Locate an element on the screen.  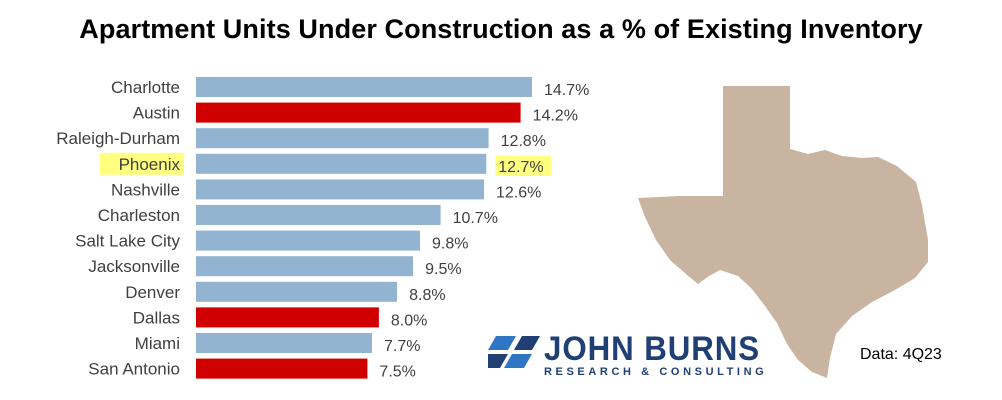
value-label-austin: 14.2% is located at coordinates (555, 116).